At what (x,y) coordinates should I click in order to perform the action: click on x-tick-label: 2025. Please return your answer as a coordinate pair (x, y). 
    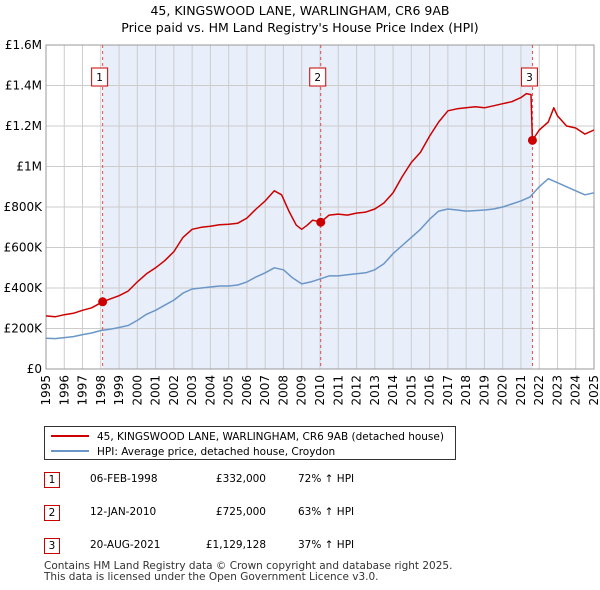
    Looking at the image, I should click on (593, 390).